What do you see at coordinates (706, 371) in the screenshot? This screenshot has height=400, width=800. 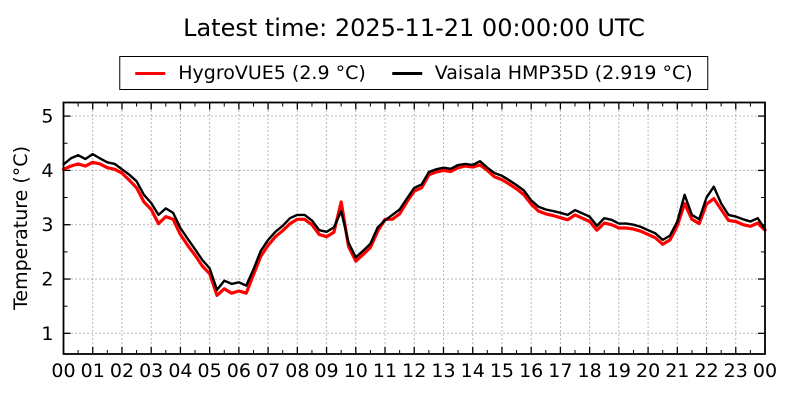 I see `x-tick-label: 22` at bounding box center [706, 371].